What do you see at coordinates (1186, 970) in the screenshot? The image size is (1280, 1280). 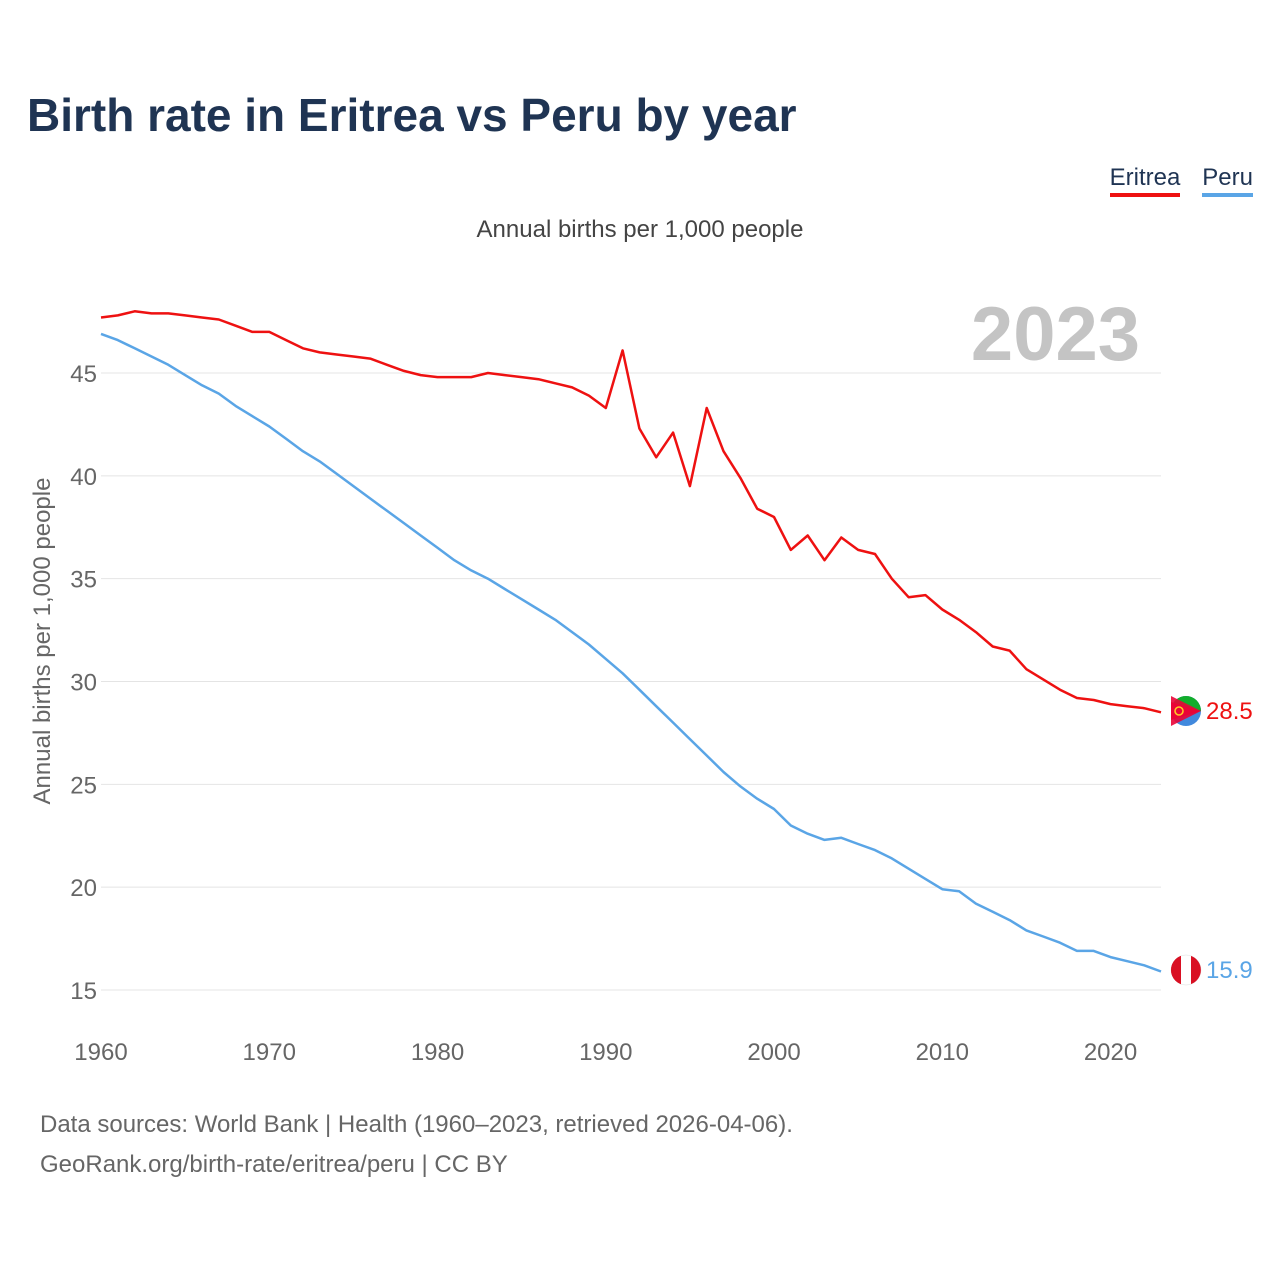 I see `peru-flag-icon` at bounding box center [1186, 970].